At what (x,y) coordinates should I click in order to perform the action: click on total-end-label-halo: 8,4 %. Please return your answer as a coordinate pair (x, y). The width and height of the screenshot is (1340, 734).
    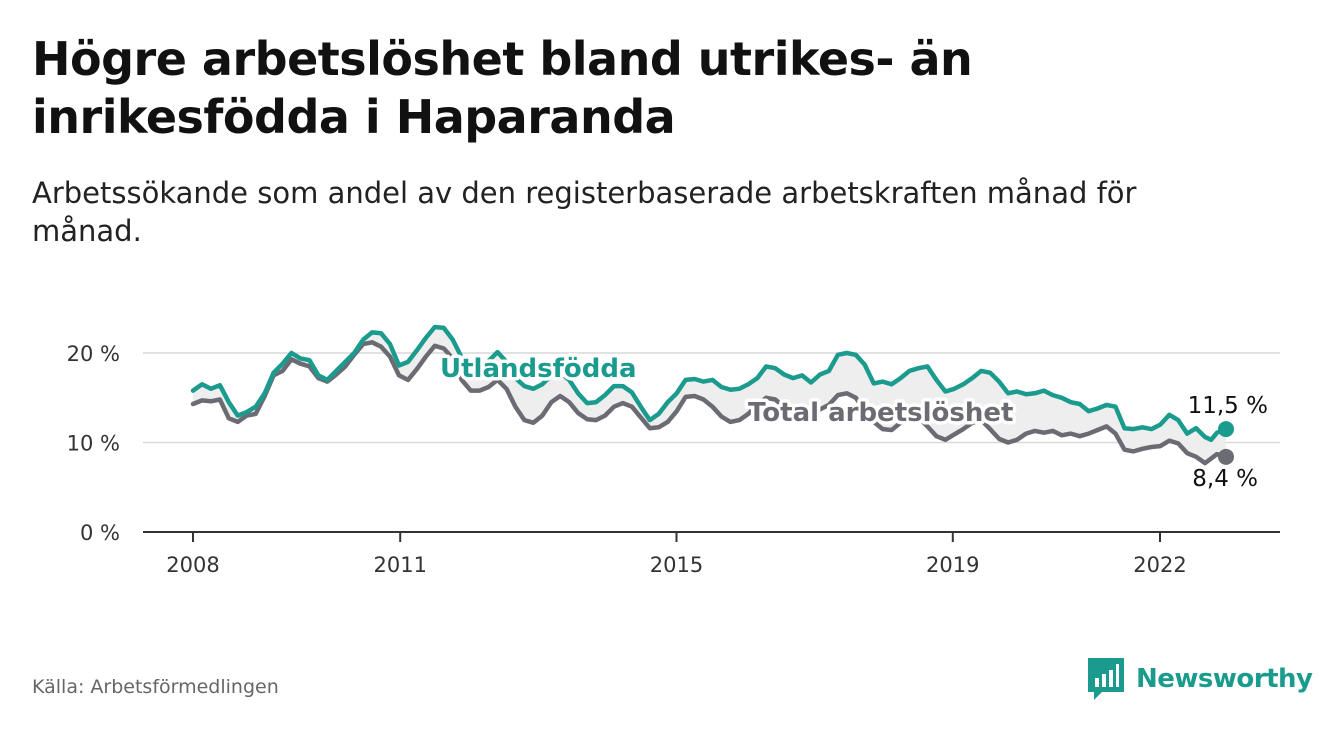
    Looking at the image, I should click on (1225, 479).